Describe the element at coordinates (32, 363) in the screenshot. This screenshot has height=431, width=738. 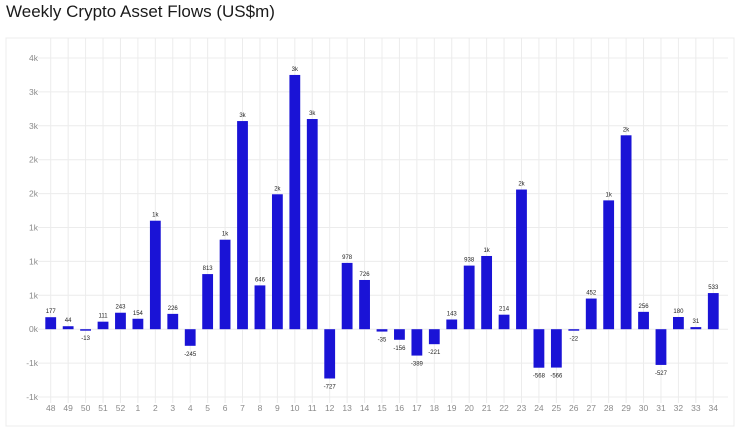
I see `y-tick-label: -1k` at that location.